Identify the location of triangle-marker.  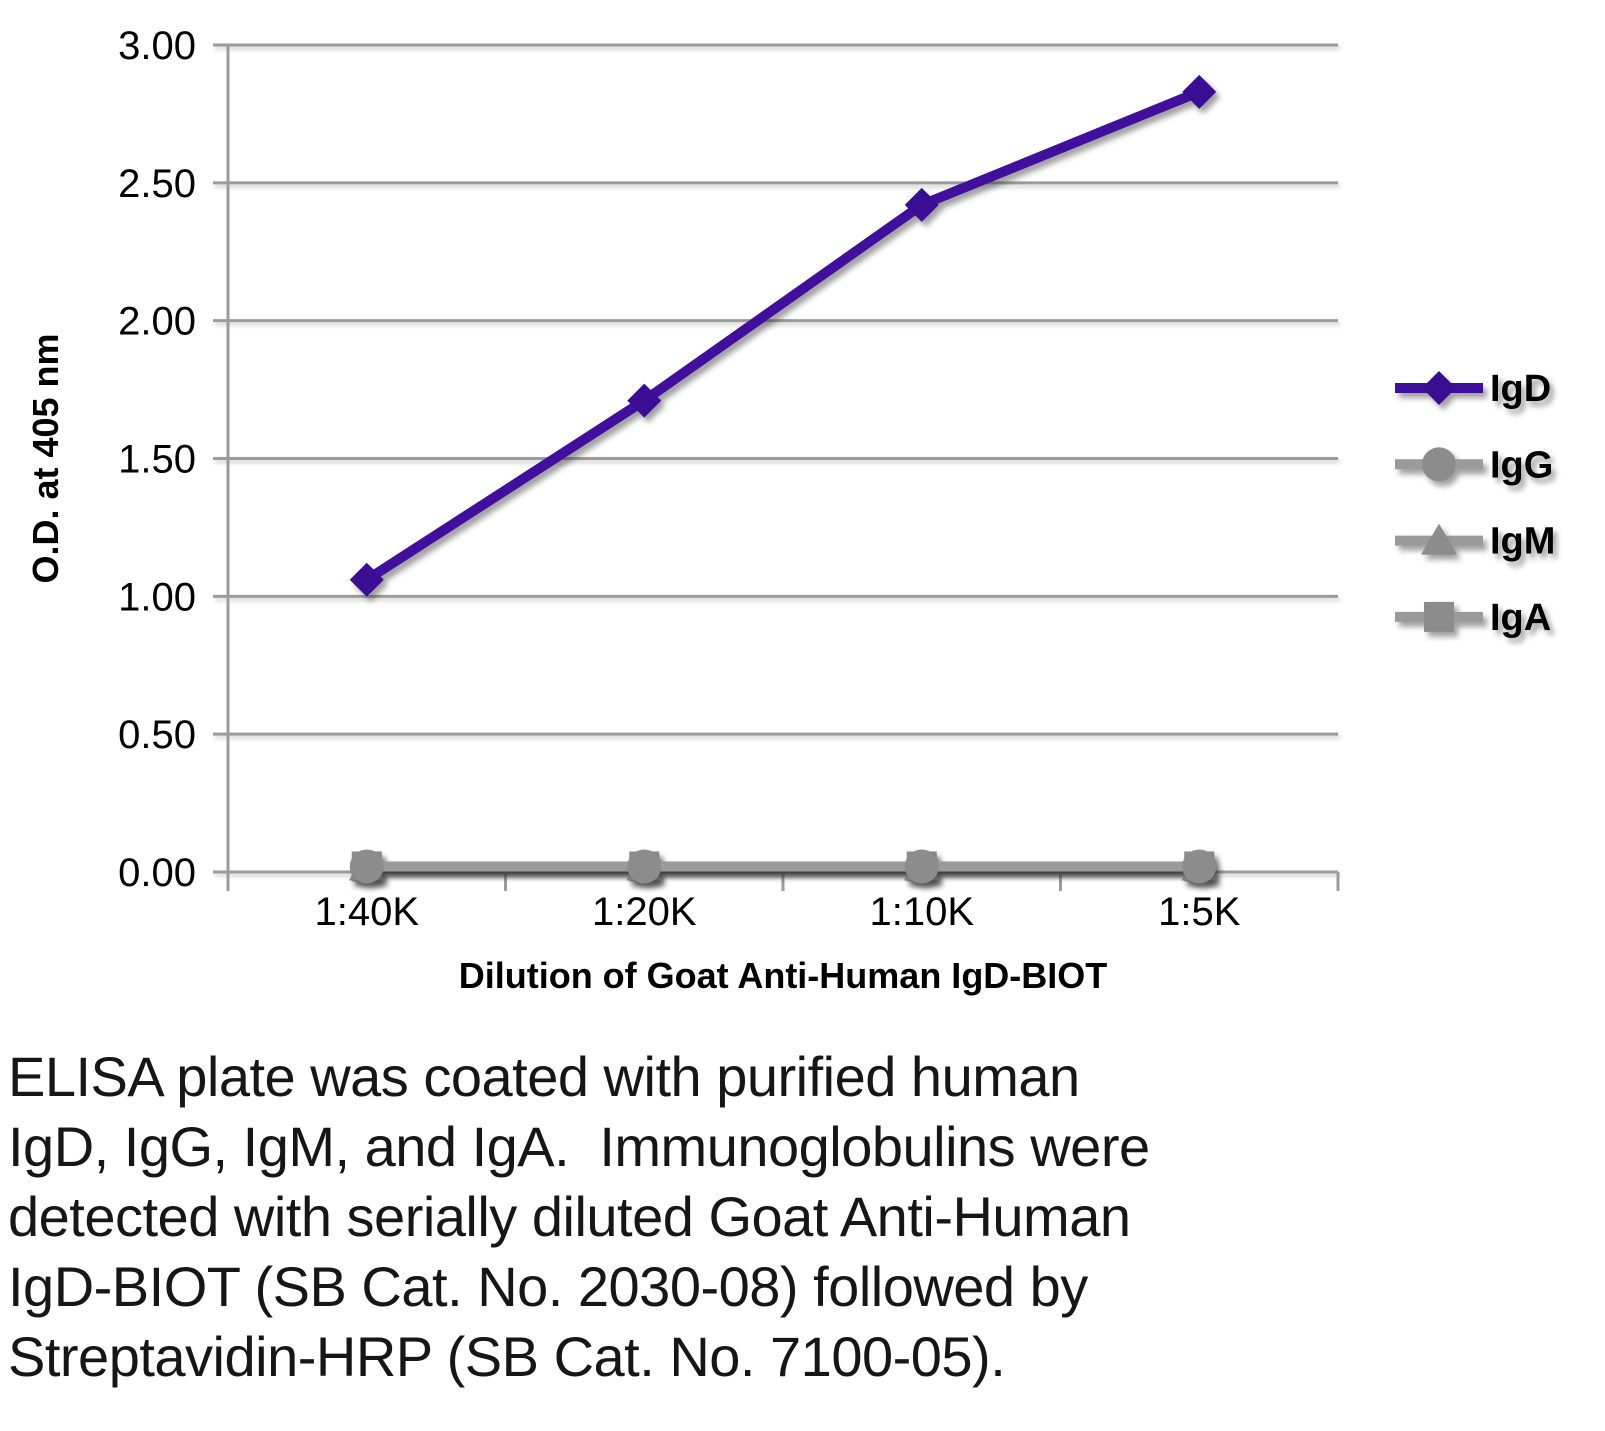
(1439, 539).